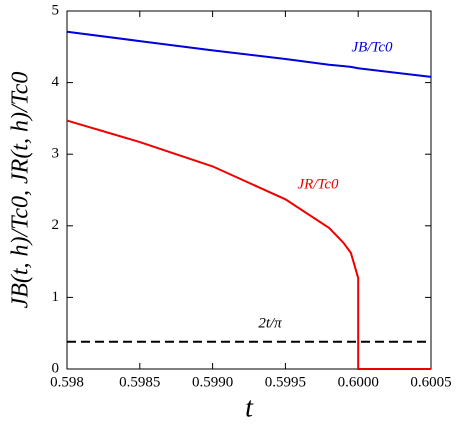 The width and height of the screenshot is (458, 424). What do you see at coordinates (56, 368) in the screenshot?
I see `y-tick-label: 0` at bounding box center [56, 368].